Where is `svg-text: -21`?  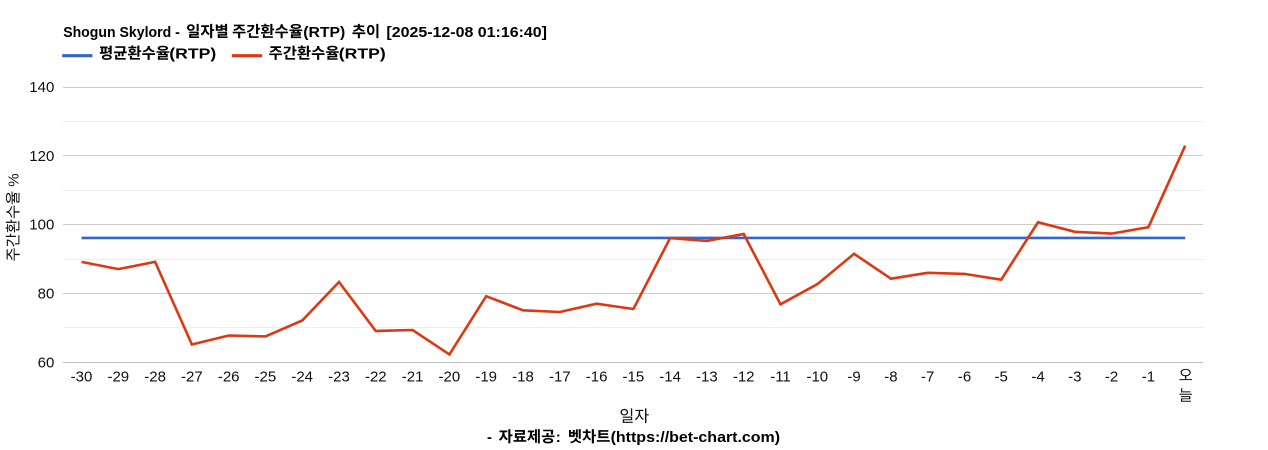 svg-text: -21 is located at coordinates (413, 377).